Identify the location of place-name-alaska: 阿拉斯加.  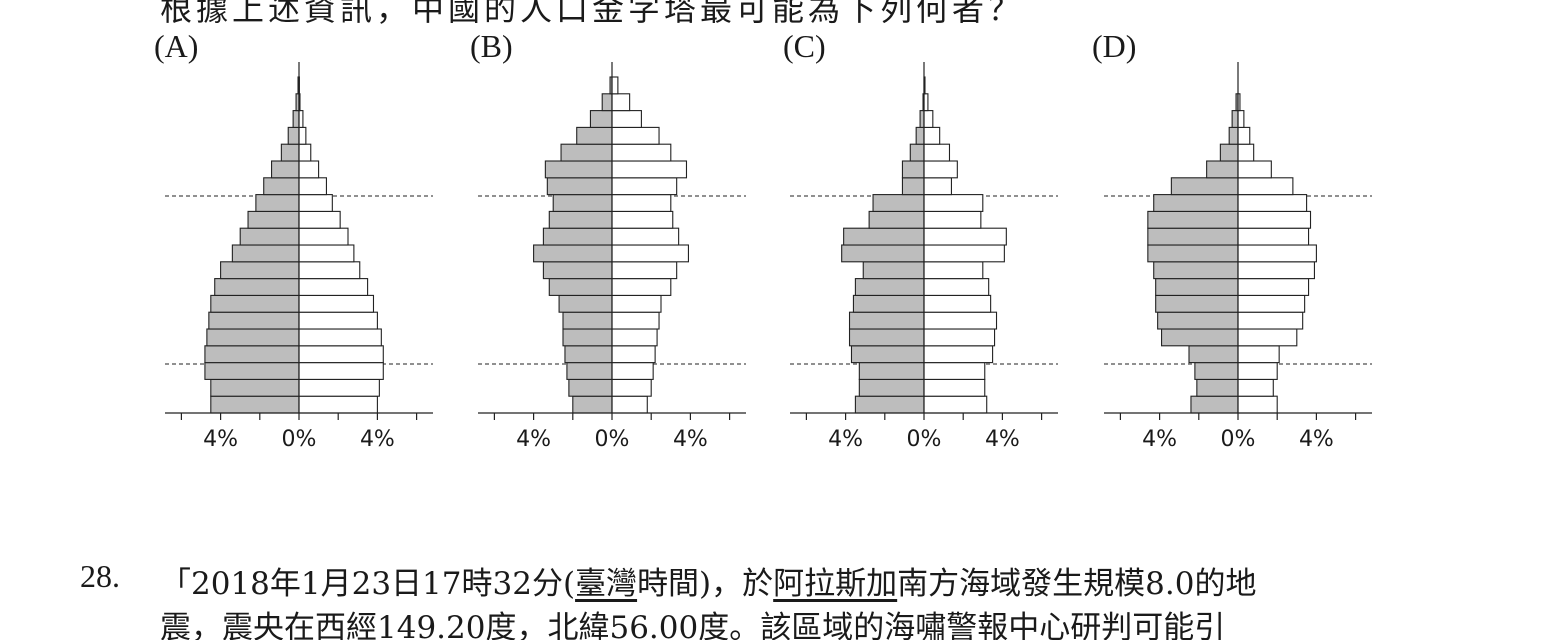
(835, 584).